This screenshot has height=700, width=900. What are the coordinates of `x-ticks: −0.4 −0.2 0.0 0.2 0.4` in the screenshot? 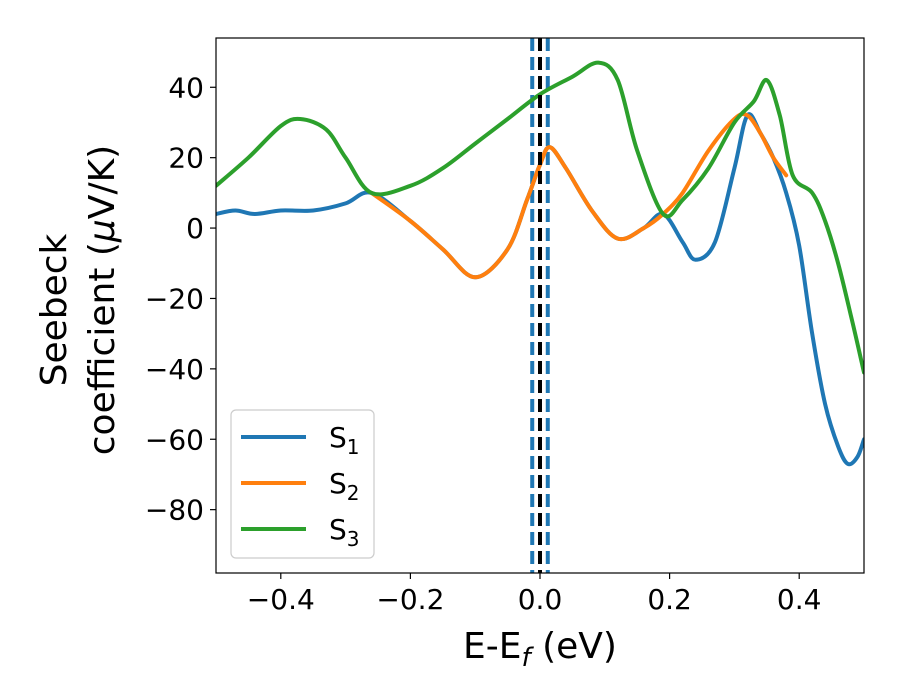 It's located at (534, 594).